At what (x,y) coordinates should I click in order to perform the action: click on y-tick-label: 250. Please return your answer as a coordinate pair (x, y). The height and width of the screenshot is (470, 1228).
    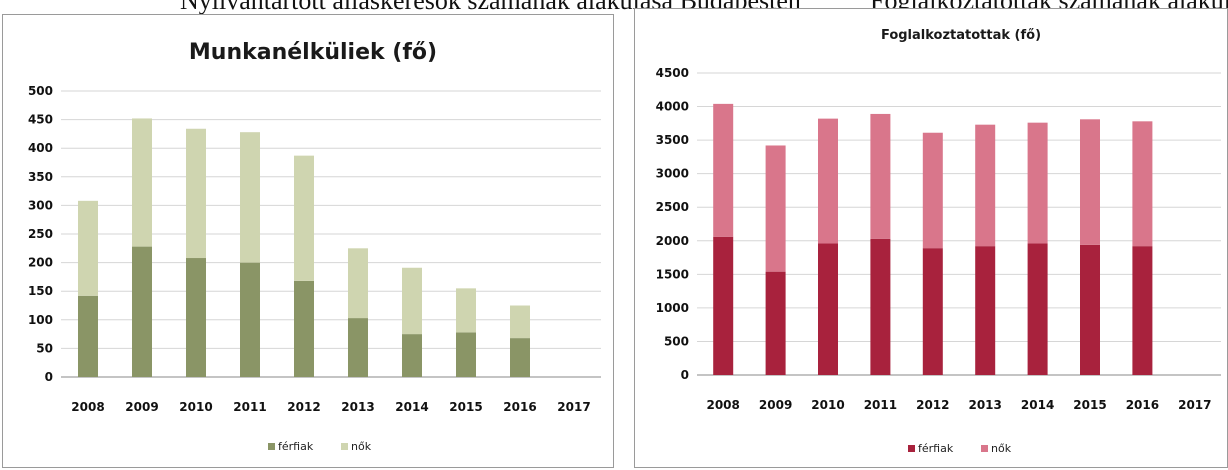
    Looking at the image, I should click on (40, 234).